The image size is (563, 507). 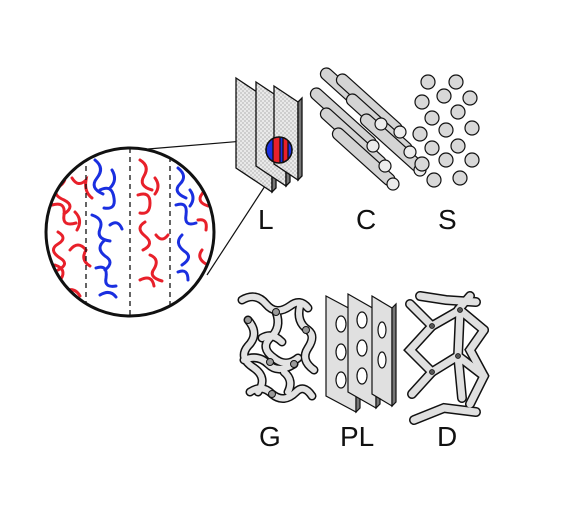 I want to click on perforated-sheet, so click(x=384, y=351).